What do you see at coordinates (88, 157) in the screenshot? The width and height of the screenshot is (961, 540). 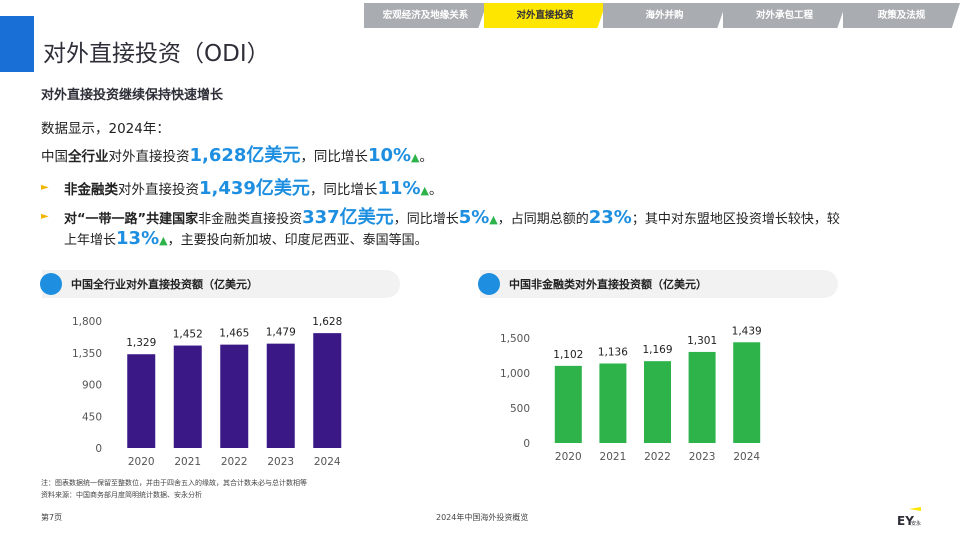 I see `text-segment: 全行业` at bounding box center [88, 157].